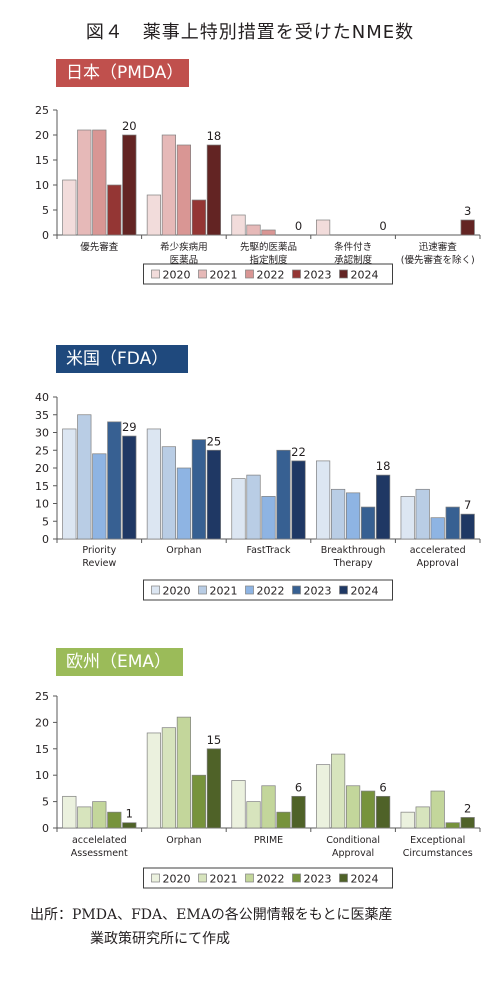  I want to click on data-label: 25, so click(214, 441).